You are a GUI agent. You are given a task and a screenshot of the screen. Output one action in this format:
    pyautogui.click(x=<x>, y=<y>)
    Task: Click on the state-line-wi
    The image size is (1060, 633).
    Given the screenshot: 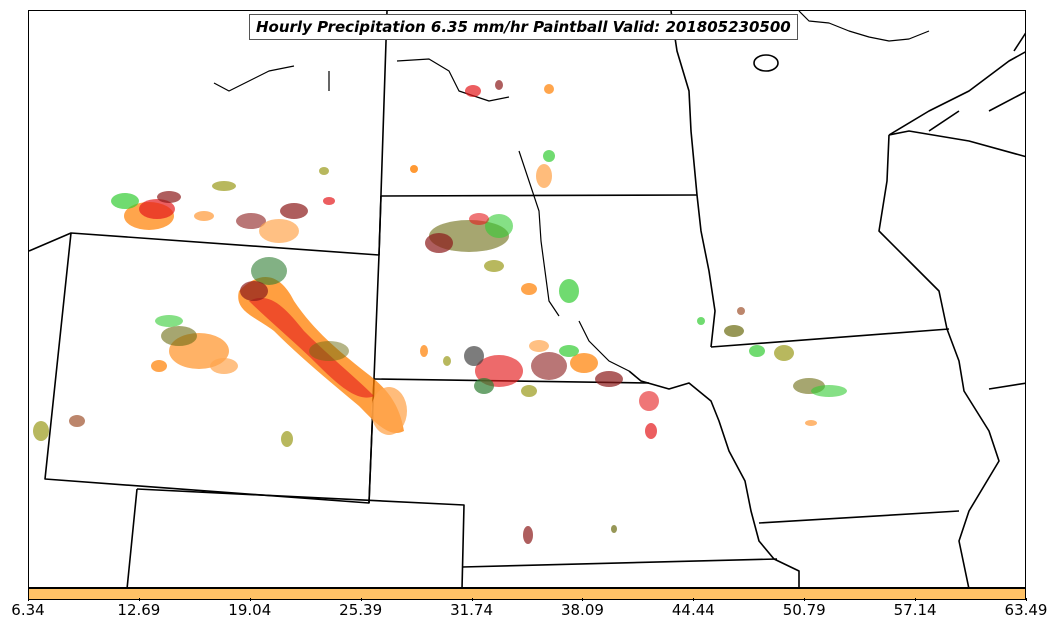 What is the action you would take?
    pyautogui.click(x=956, y=144)
    